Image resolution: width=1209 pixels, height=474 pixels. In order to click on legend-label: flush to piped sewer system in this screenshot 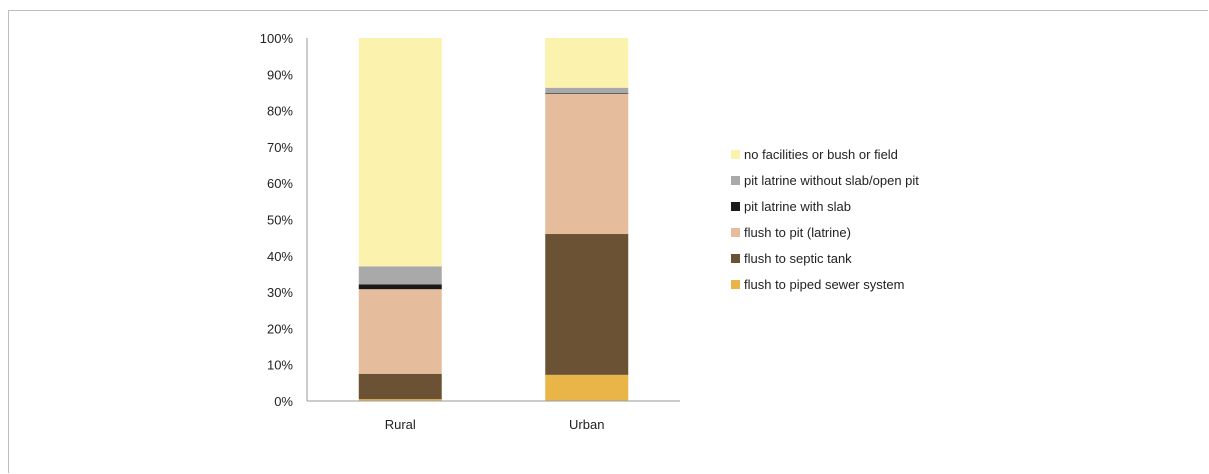, I will do `click(824, 284)`.